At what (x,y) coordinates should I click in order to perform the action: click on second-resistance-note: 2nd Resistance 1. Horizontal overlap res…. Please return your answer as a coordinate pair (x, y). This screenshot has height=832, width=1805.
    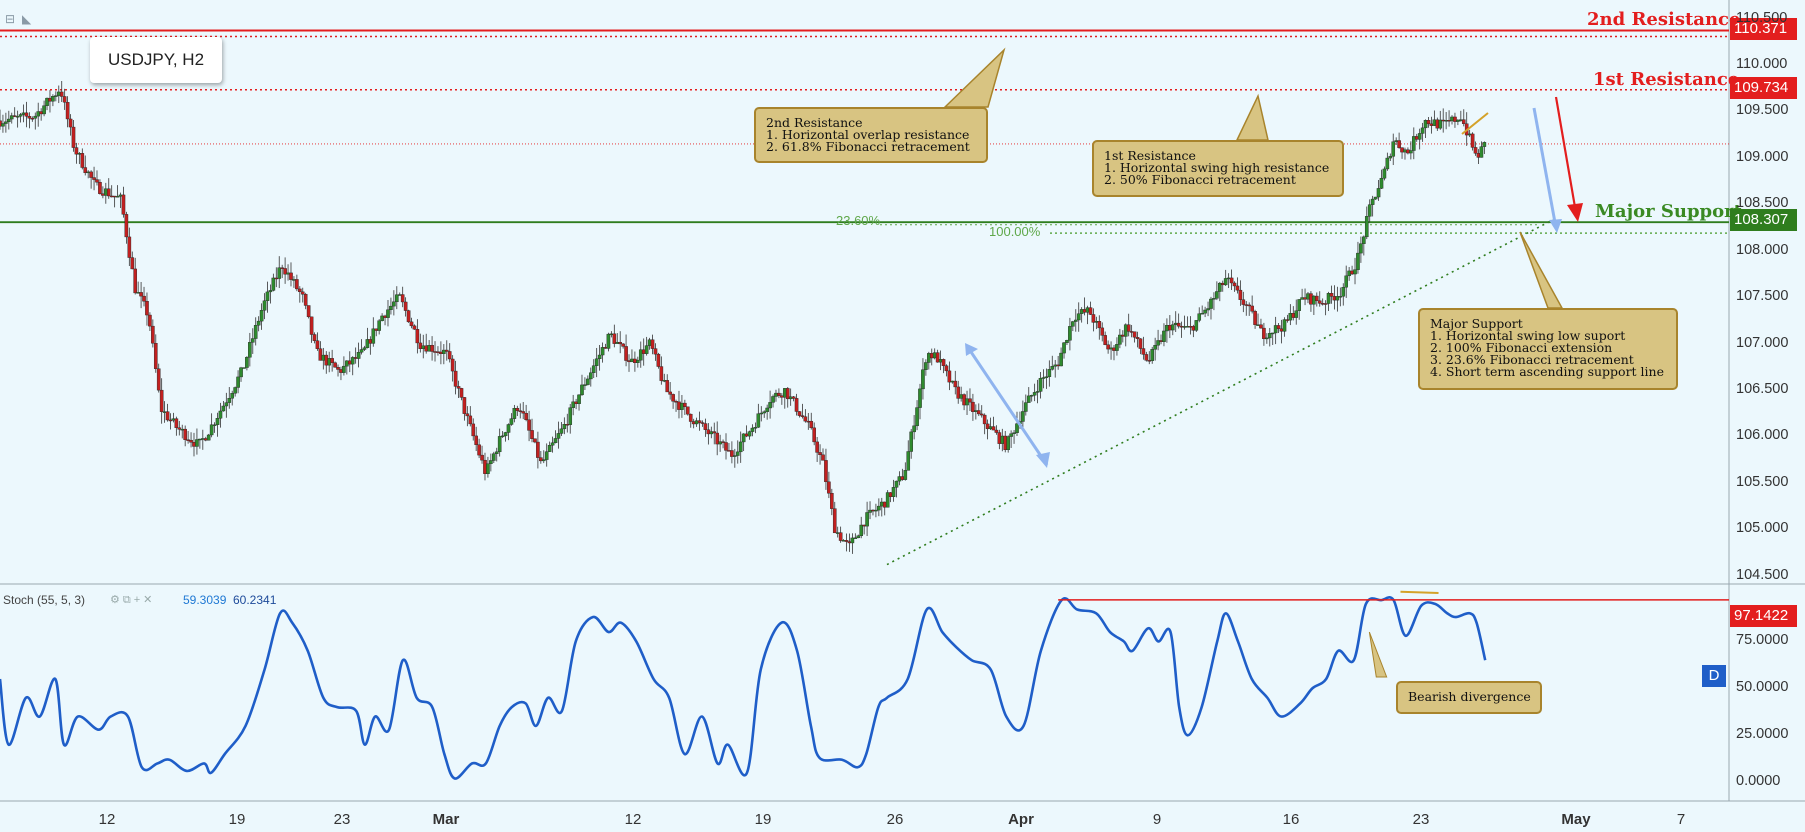
    Looking at the image, I should click on (871, 135).